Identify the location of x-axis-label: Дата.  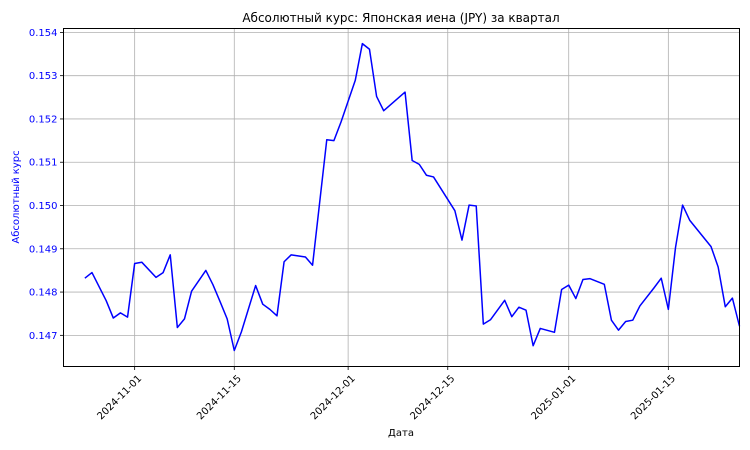
(401, 433).